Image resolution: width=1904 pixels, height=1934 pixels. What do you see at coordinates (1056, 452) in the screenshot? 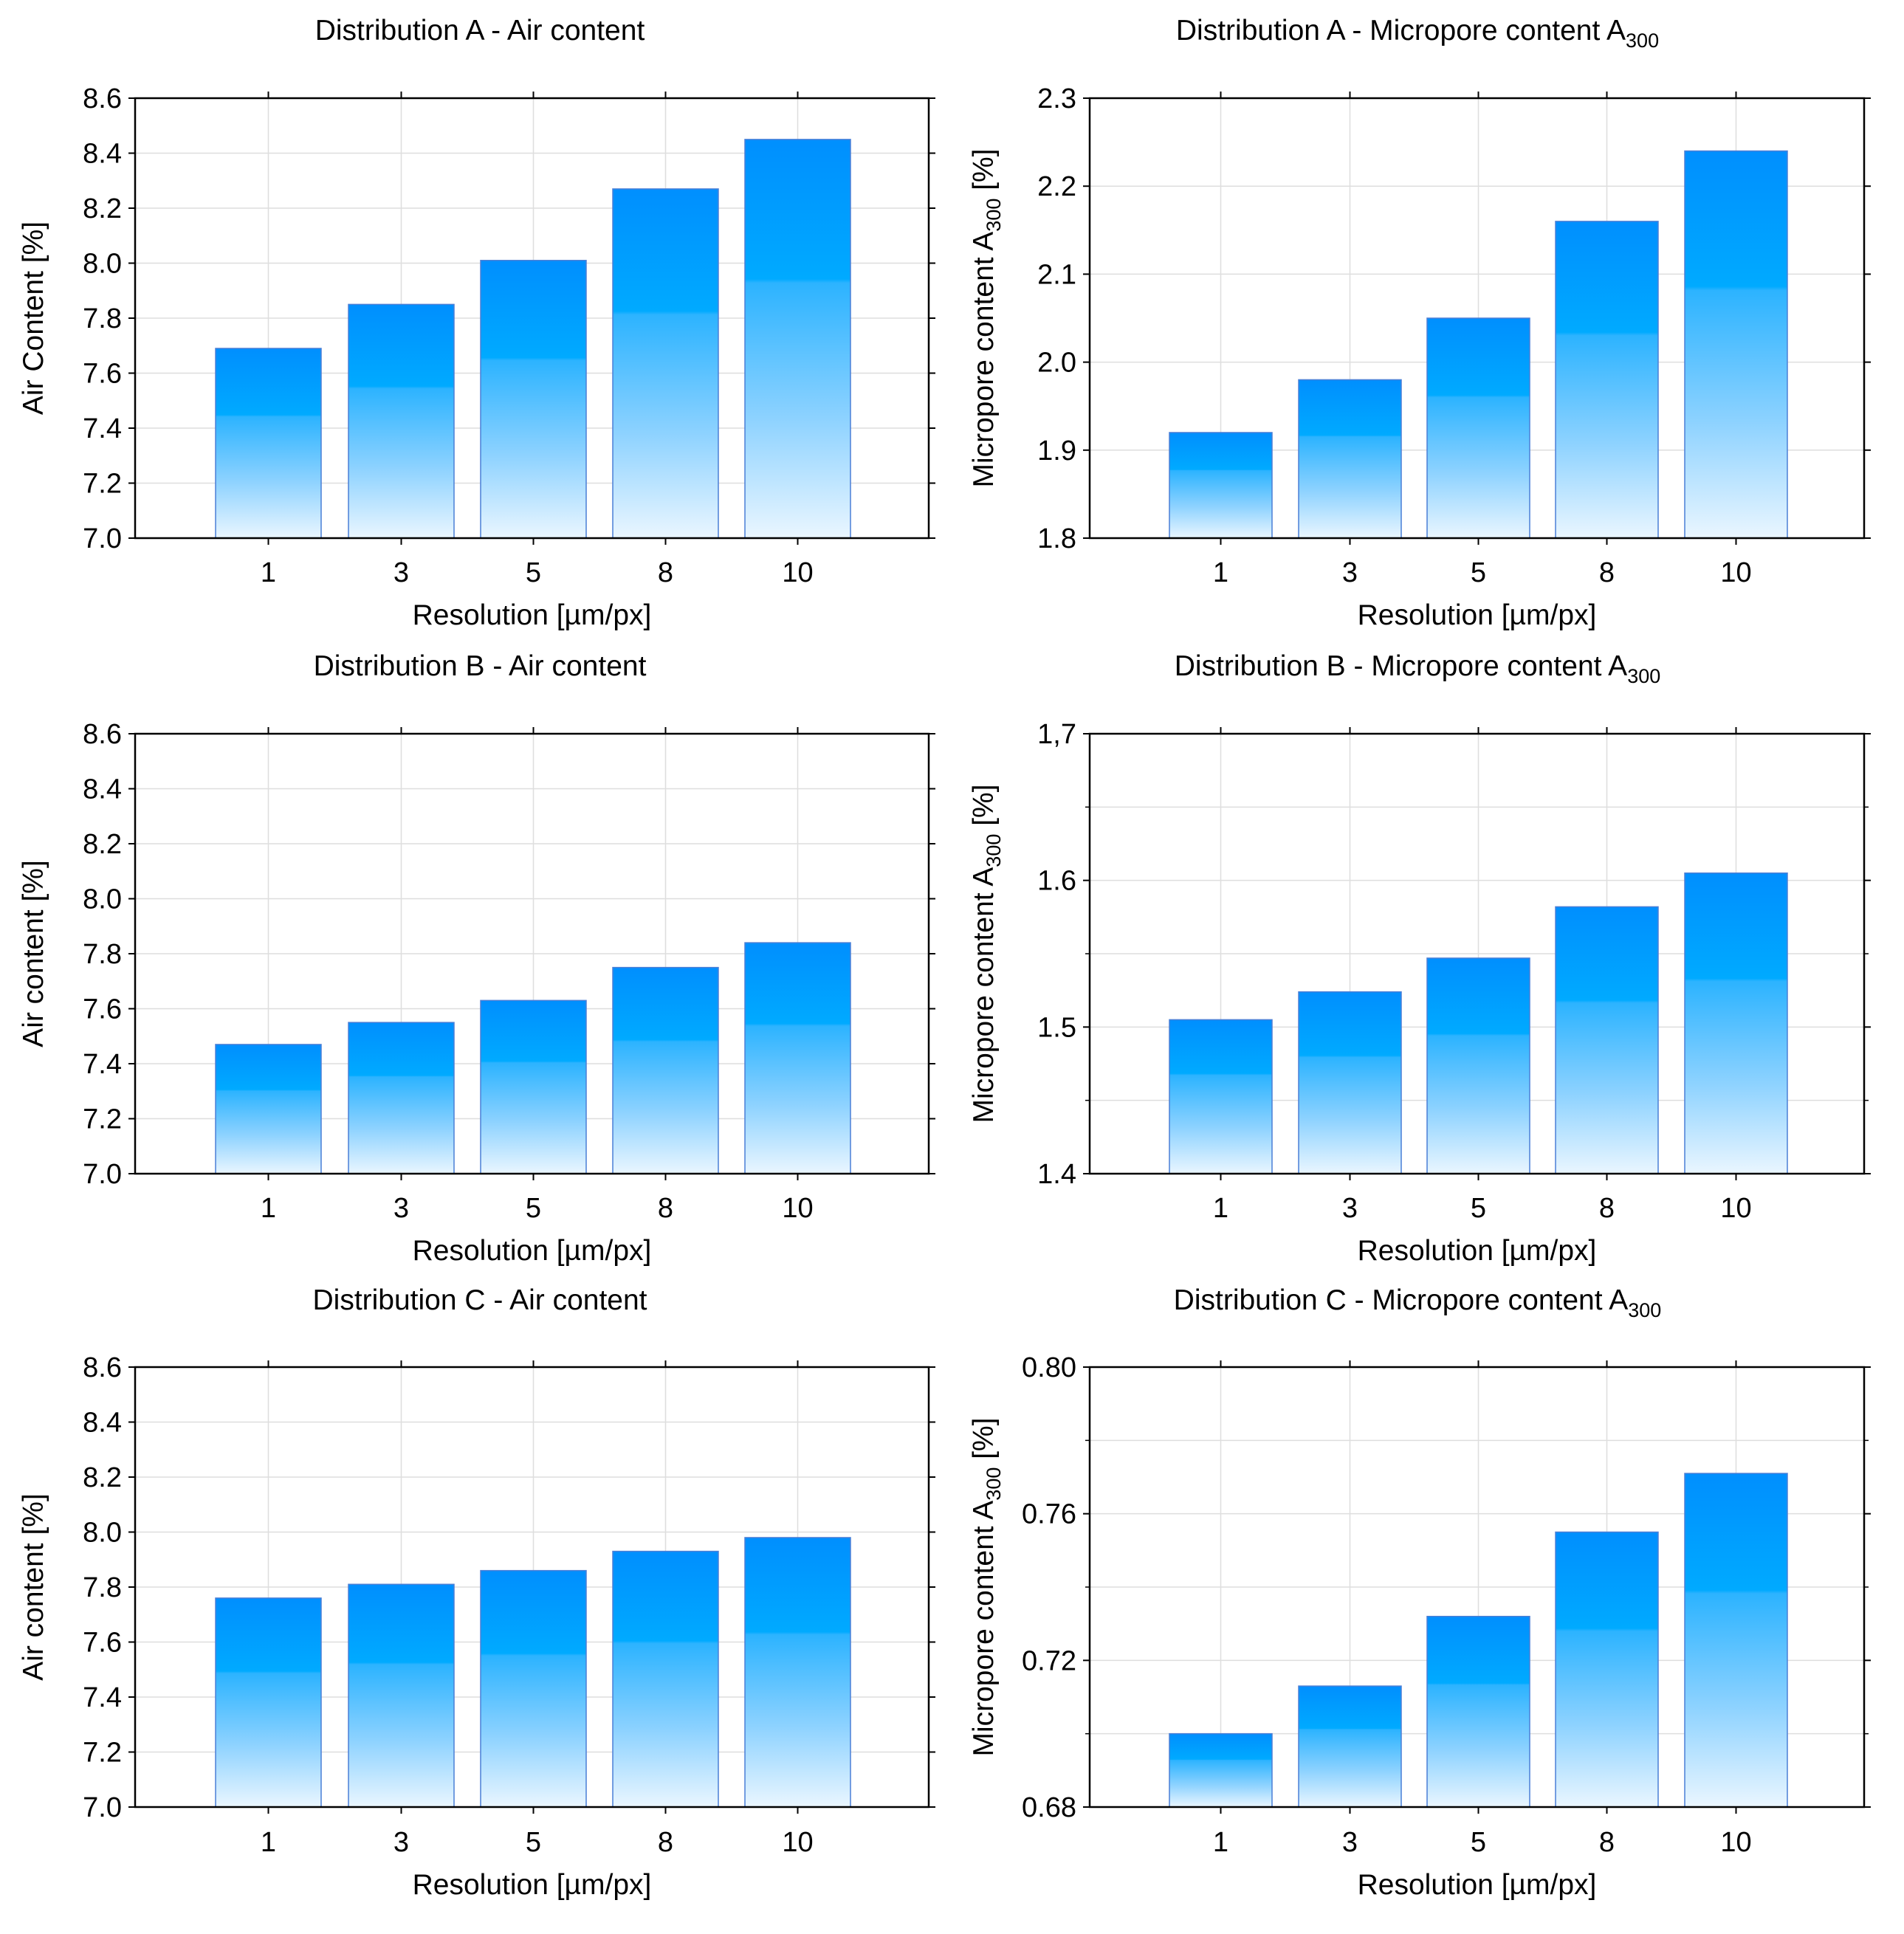
I see `y-tick-label: 1.9` at bounding box center [1056, 452].